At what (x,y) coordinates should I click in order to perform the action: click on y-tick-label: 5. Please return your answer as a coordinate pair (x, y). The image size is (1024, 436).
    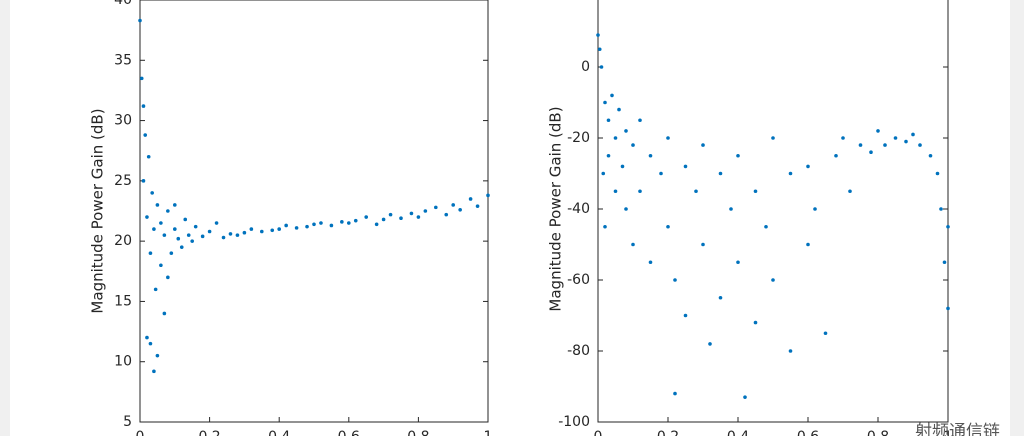
    Looking at the image, I should click on (127, 422).